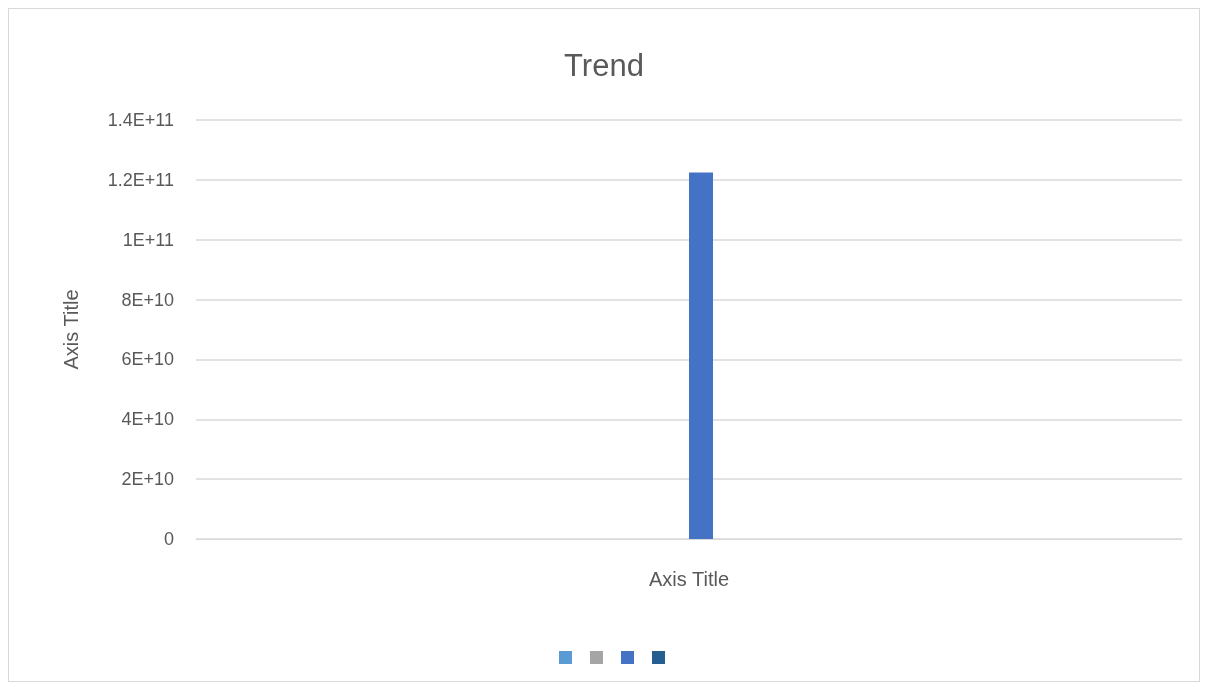 The image size is (1205, 687). What do you see at coordinates (148, 239) in the screenshot?
I see `y-tick-label: 1E+11` at bounding box center [148, 239].